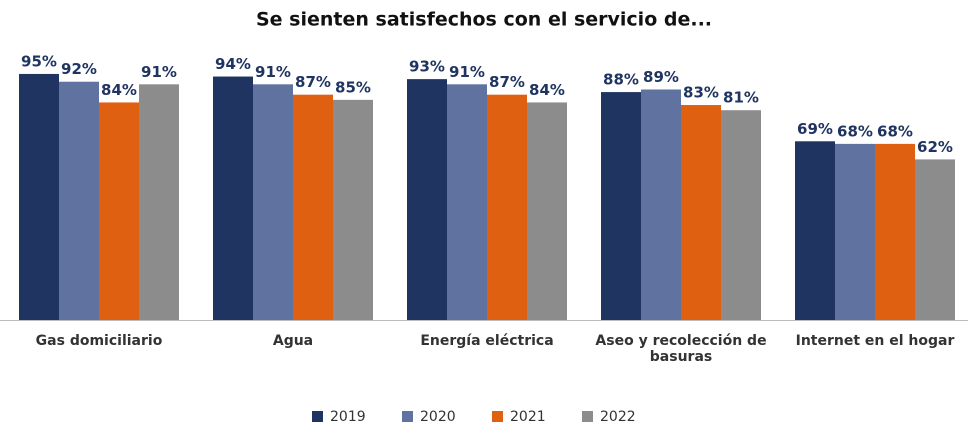  I want to click on x-tick-label: Gas domiciliario, so click(99, 341).